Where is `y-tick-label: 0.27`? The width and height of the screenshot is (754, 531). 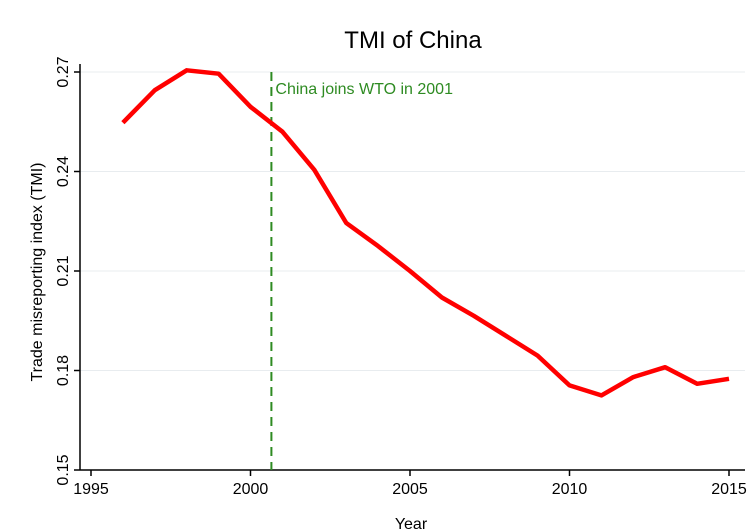 y-tick-label: 0.27 is located at coordinates (63, 71).